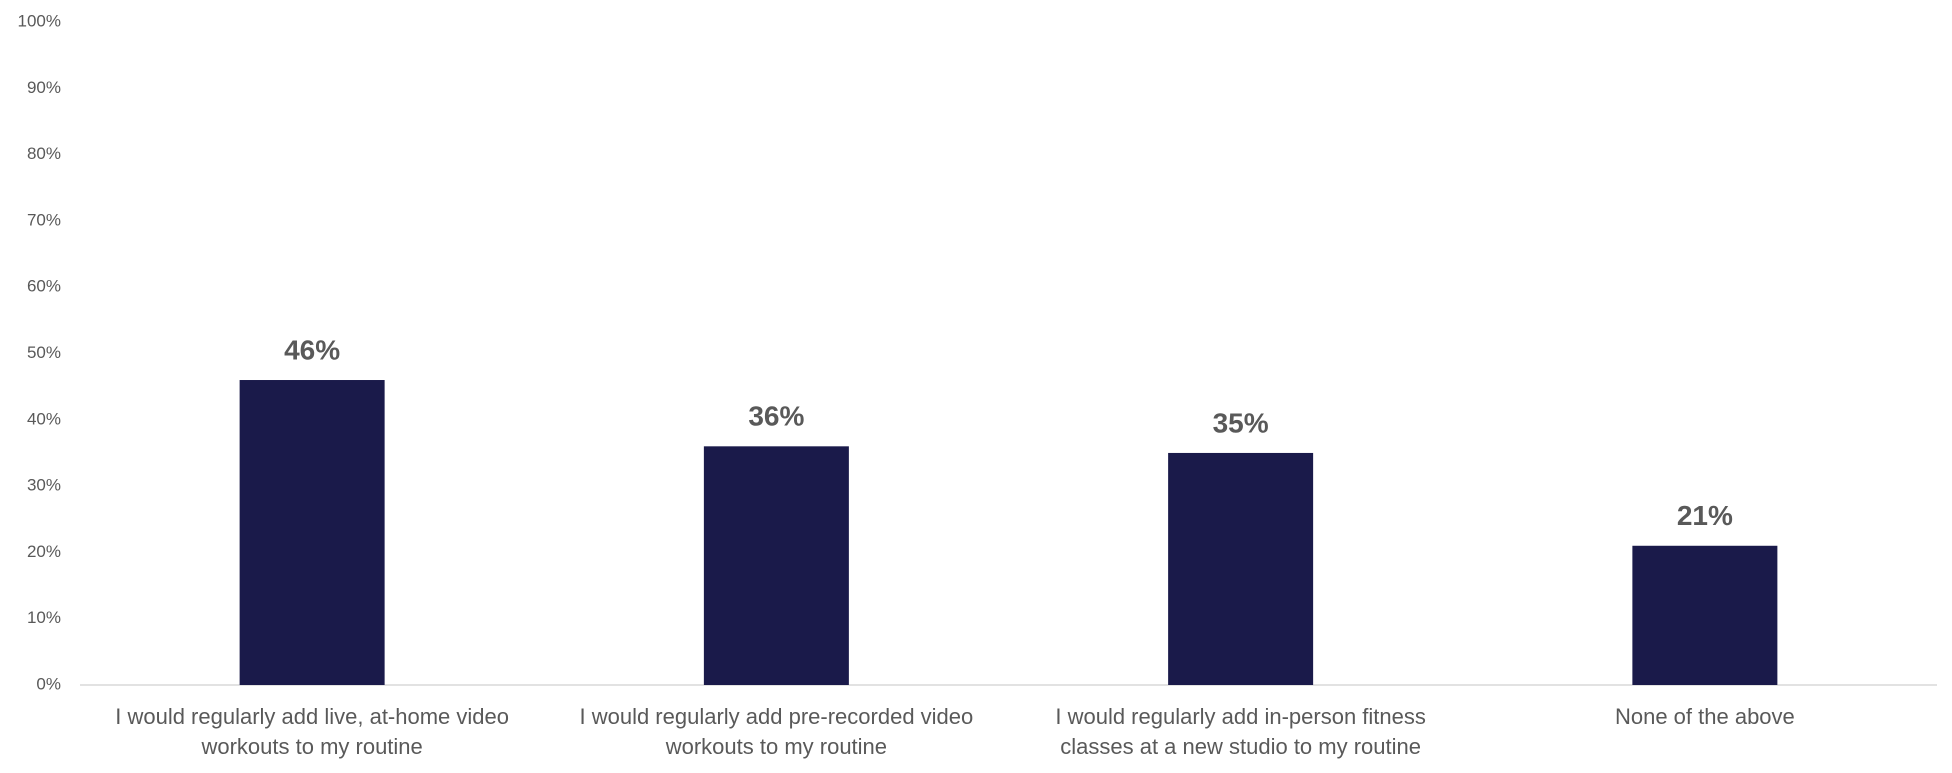  Describe the element at coordinates (44, 87) in the screenshot. I see `y-tick-label: 90%` at that location.